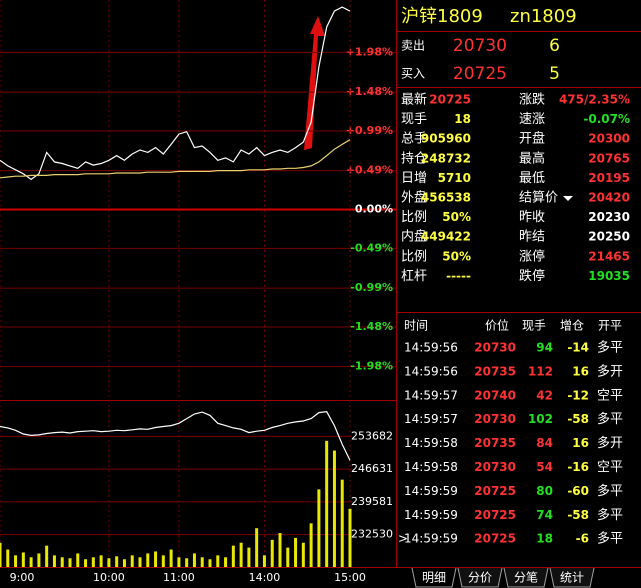  I want to click on trade-time: 14:59:57, so click(431, 395).